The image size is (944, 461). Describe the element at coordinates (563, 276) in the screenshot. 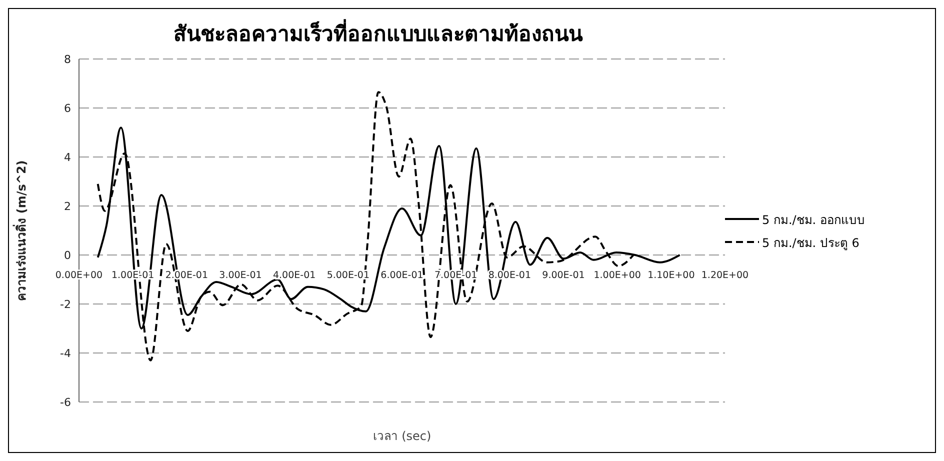

I see `x-tick-label: 9.00E-01` at that location.